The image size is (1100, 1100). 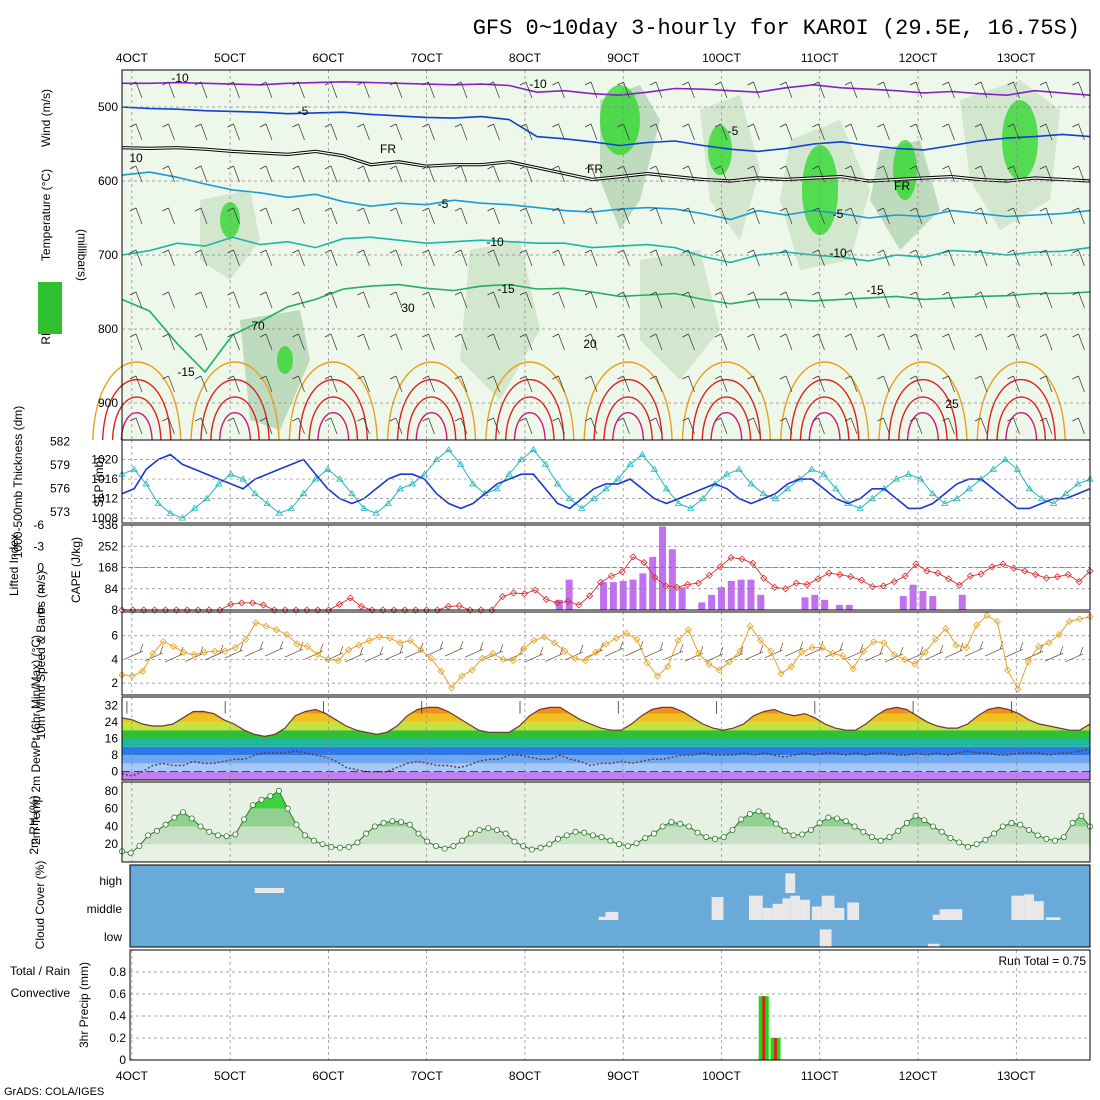 I want to click on y-axis-label: SLP (mb), so click(x=99, y=482).